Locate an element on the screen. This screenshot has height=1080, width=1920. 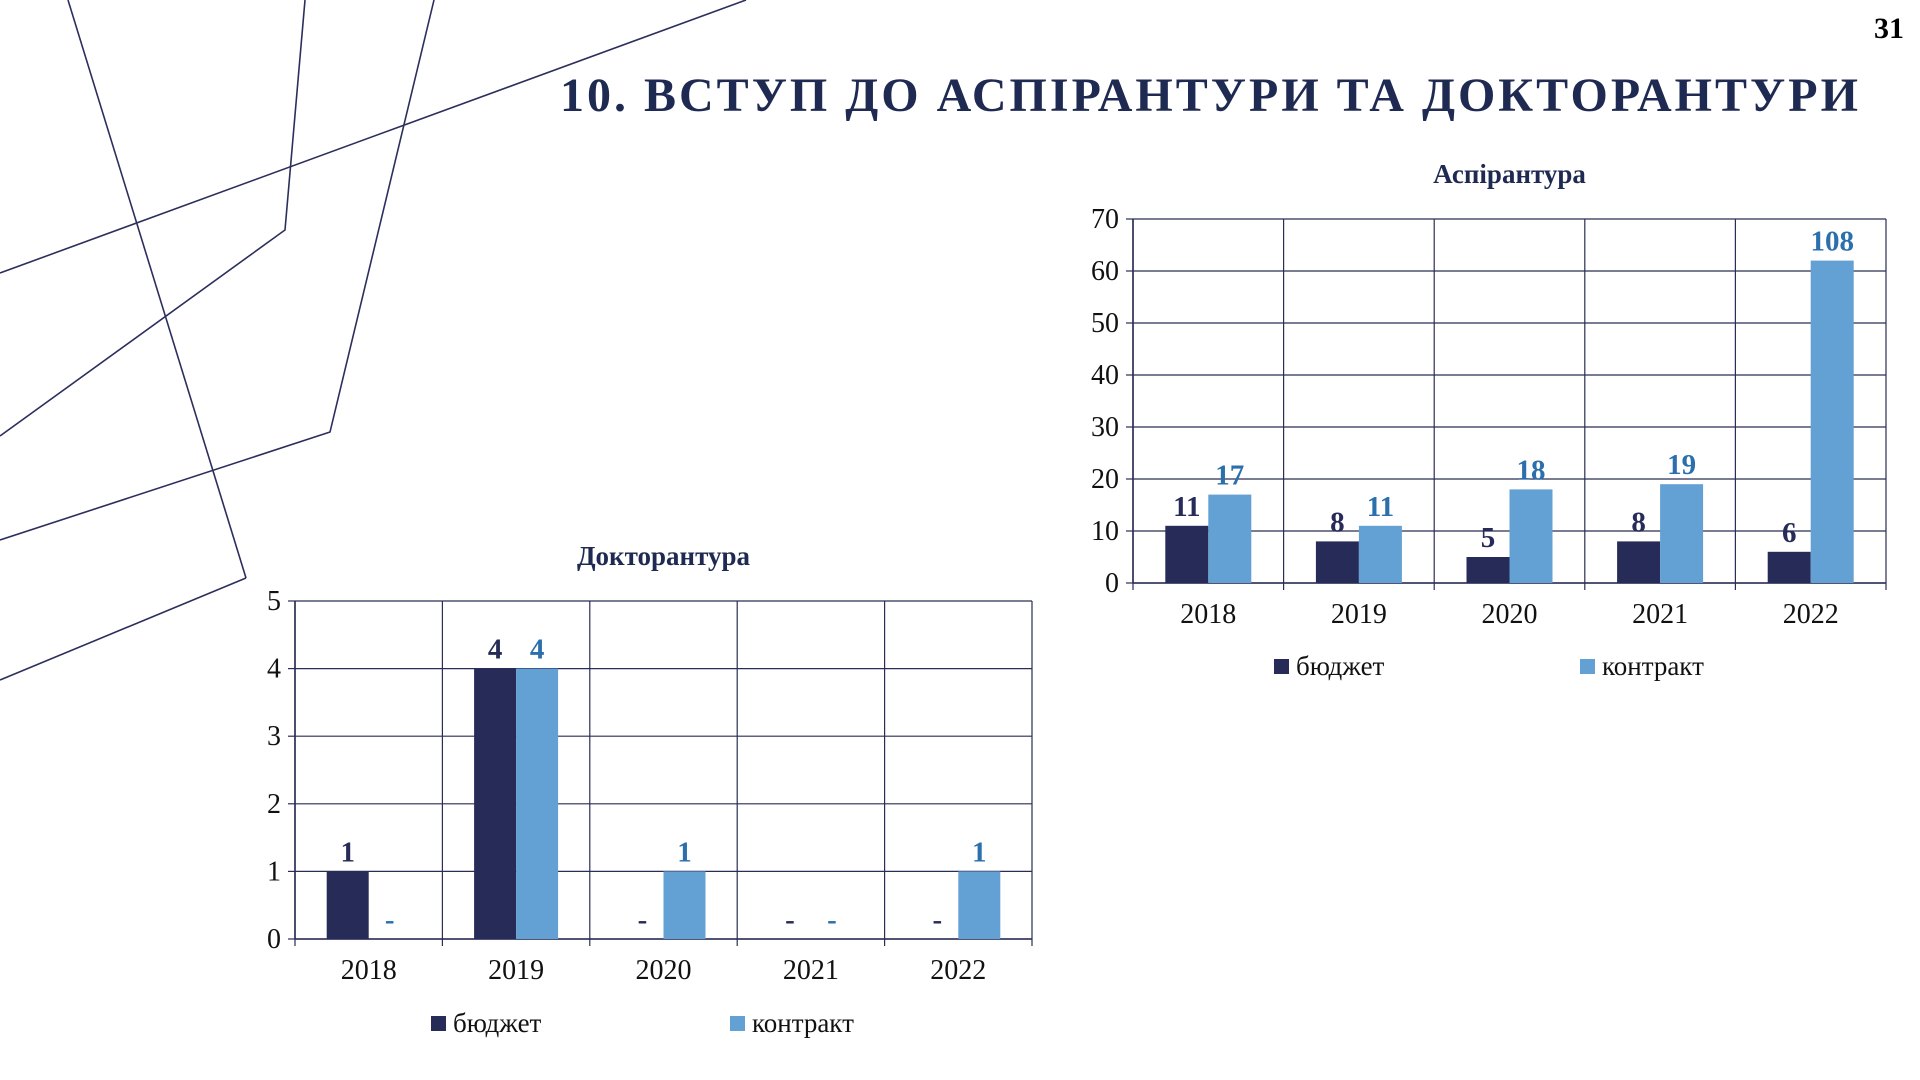
y-tick-label: 1 is located at coordinates (274, 871).